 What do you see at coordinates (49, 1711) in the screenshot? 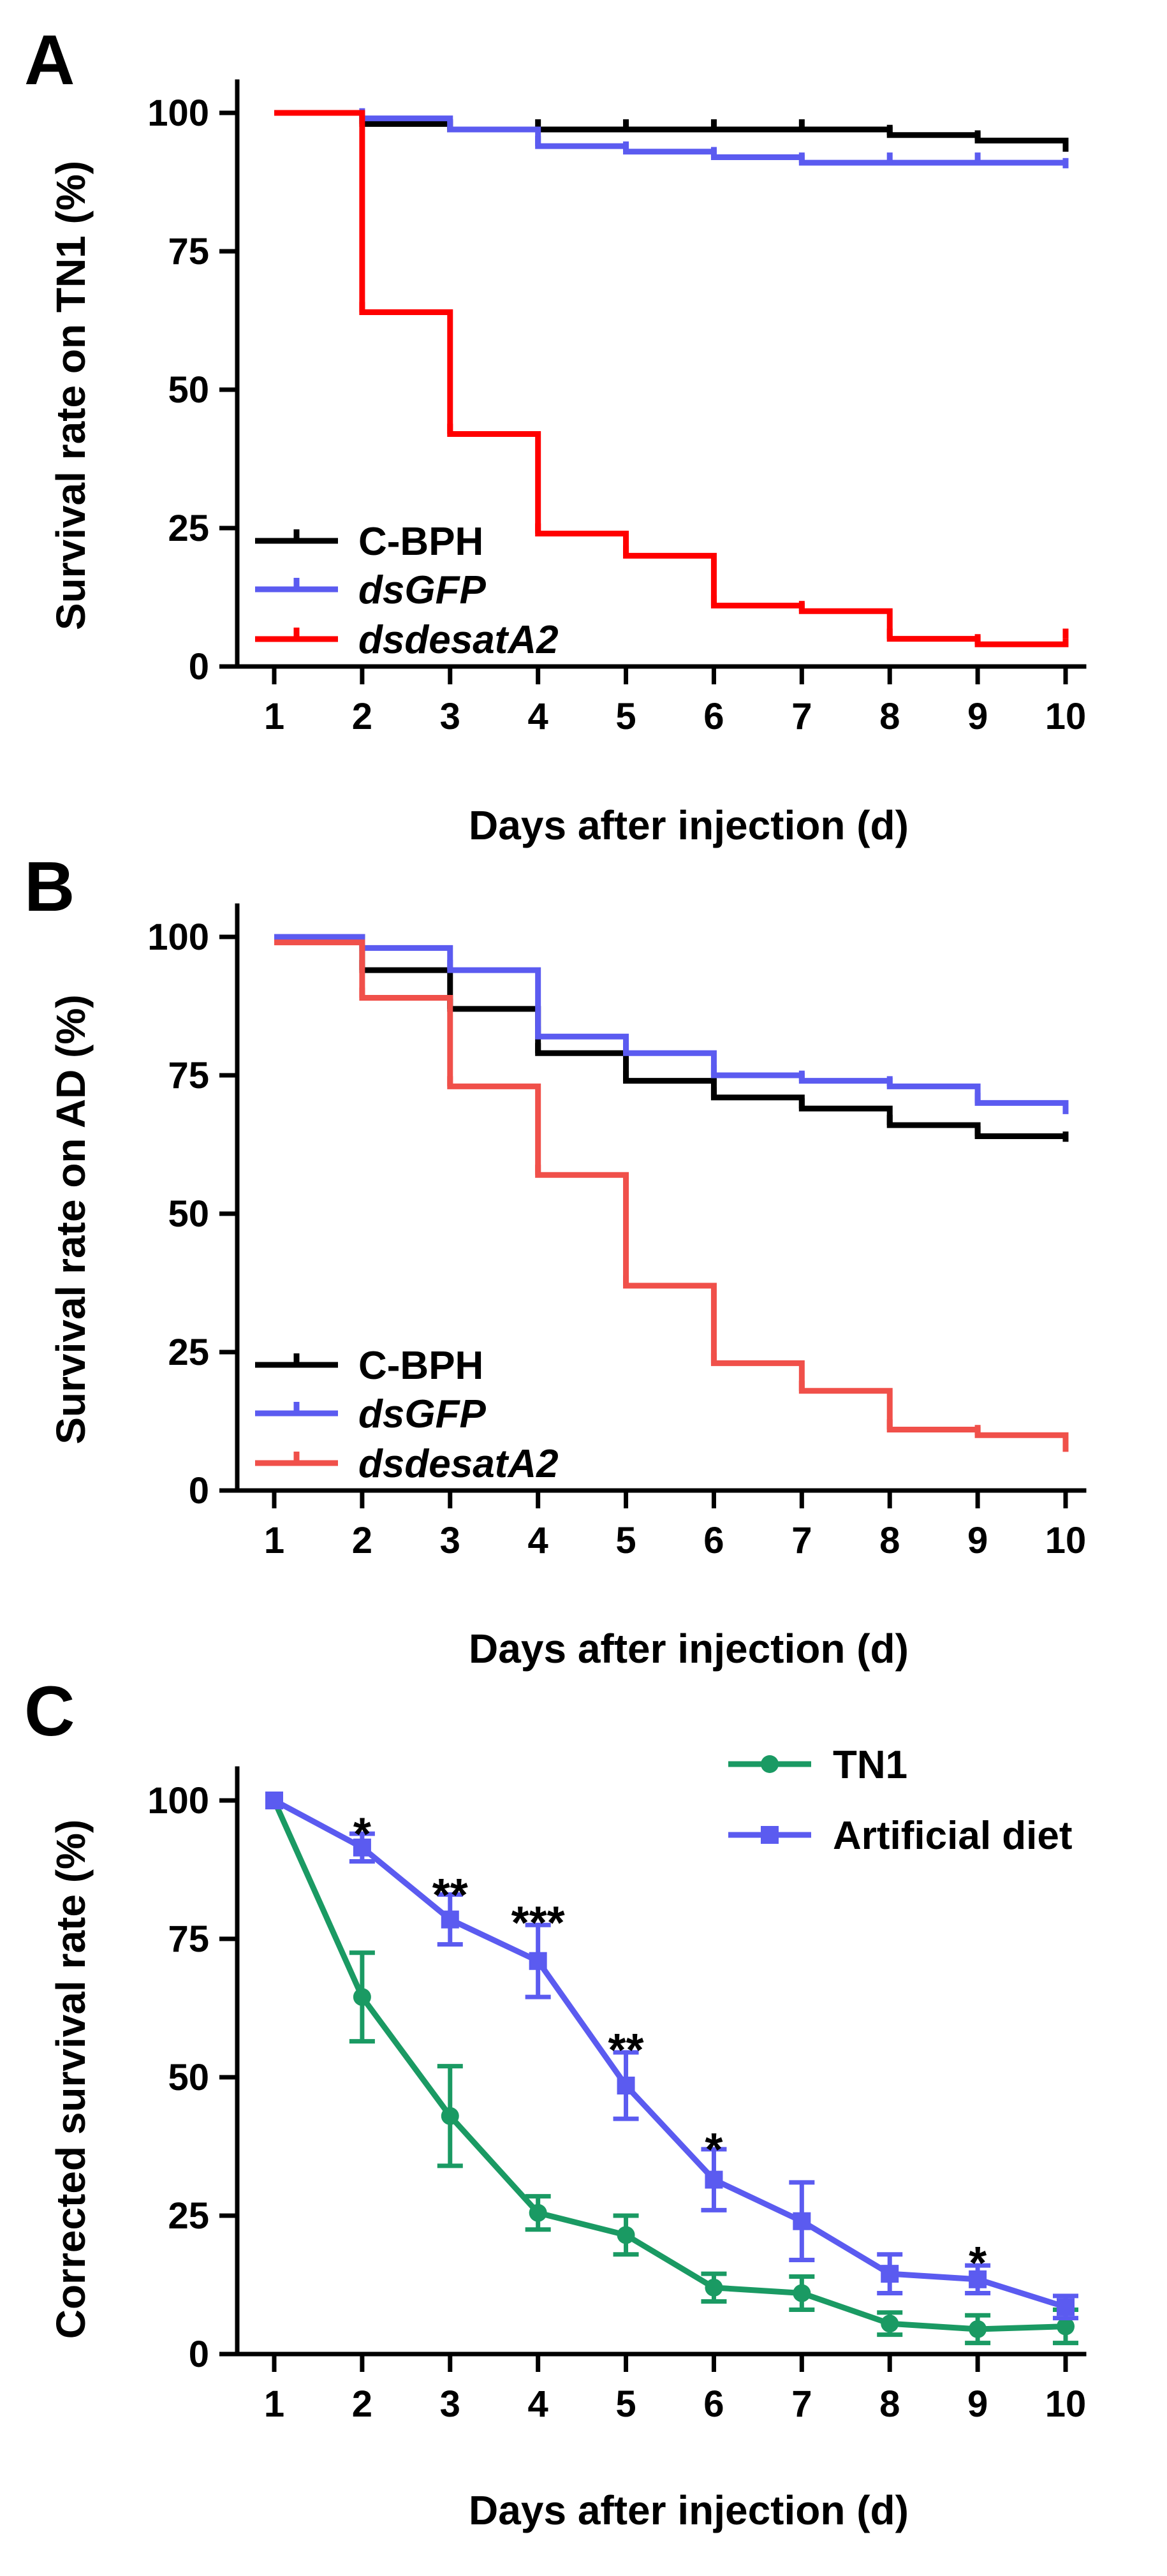
I see `panel-letter-c: C` at bounding box center [49, 1711].